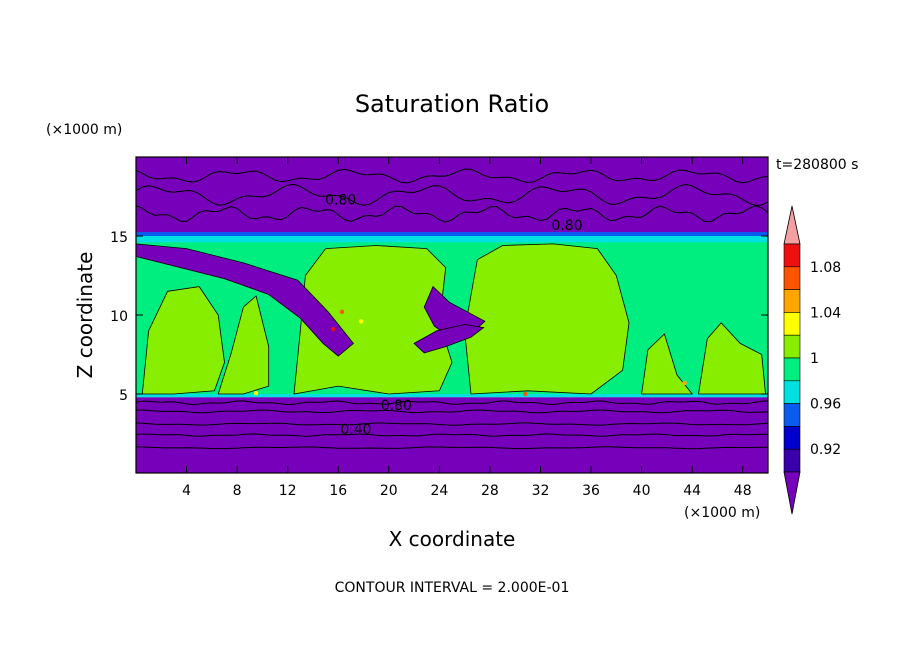 The width and height of the screenshot is (904, 654). What do you see at coordinates (439, 491) in the screenshot?
I see `x-tick-label-5: 24` at bounding box center [439, 491].